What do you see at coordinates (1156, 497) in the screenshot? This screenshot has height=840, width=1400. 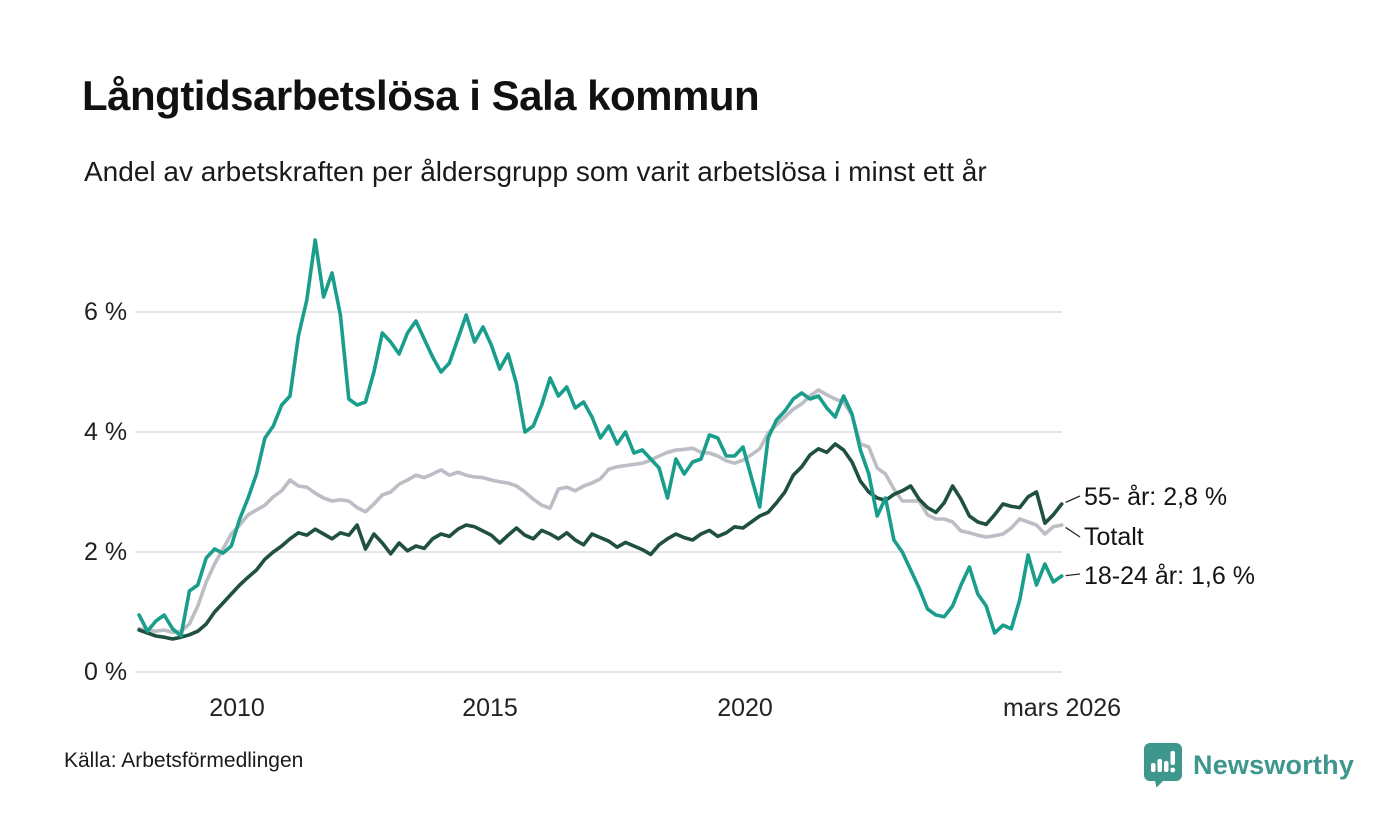 I see `end-label-55plus: 55- år: 2,8 %` at bounding box center [1156, 497].